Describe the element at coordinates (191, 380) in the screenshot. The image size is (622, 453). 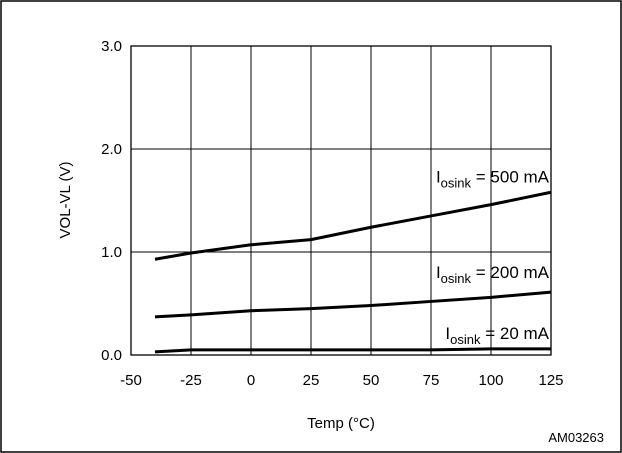
I see `x-tick-label: -25` at that location.